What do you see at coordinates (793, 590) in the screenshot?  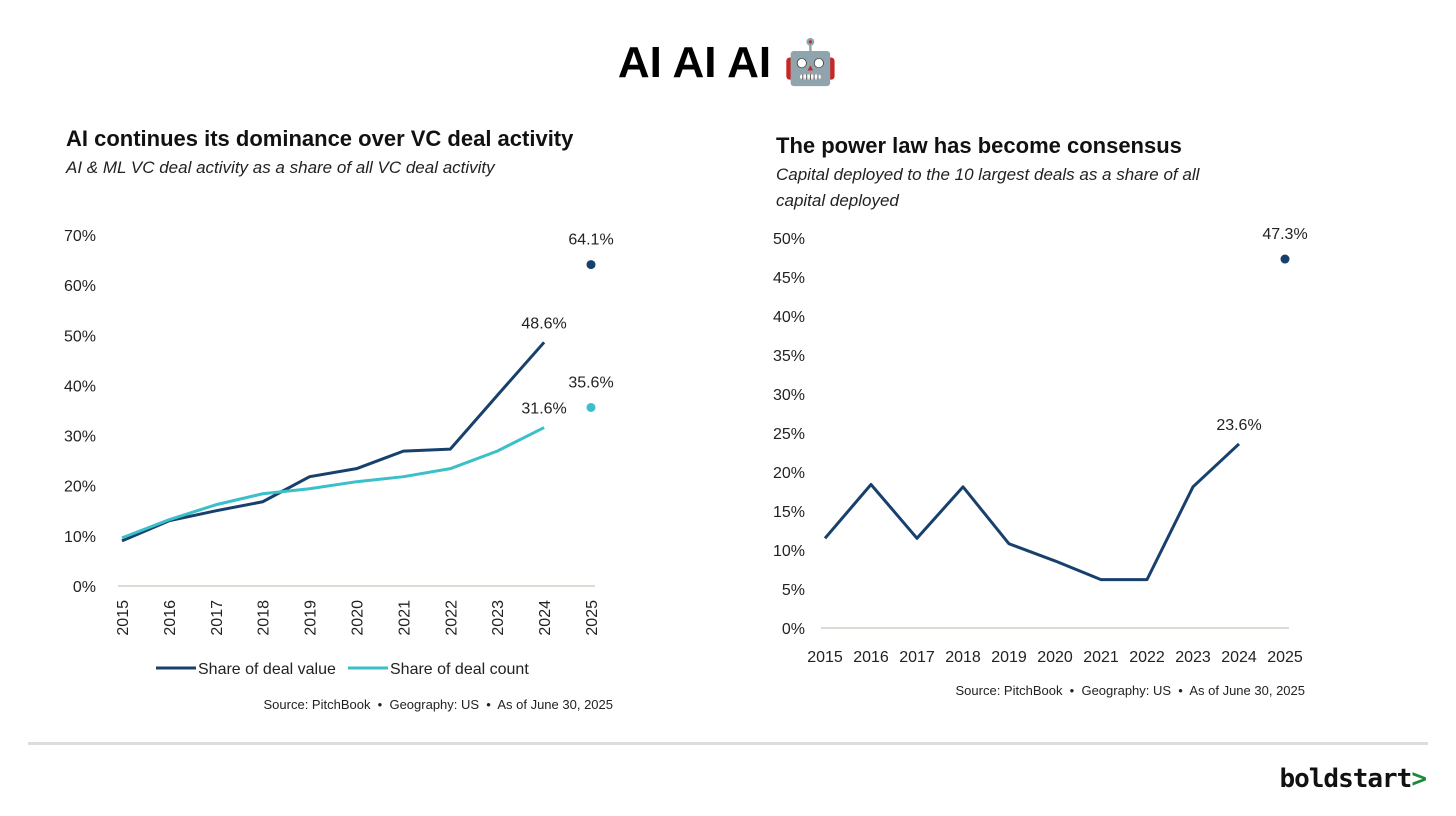 I see `y-tick-label: 5%` at bounding box center [793, 590].